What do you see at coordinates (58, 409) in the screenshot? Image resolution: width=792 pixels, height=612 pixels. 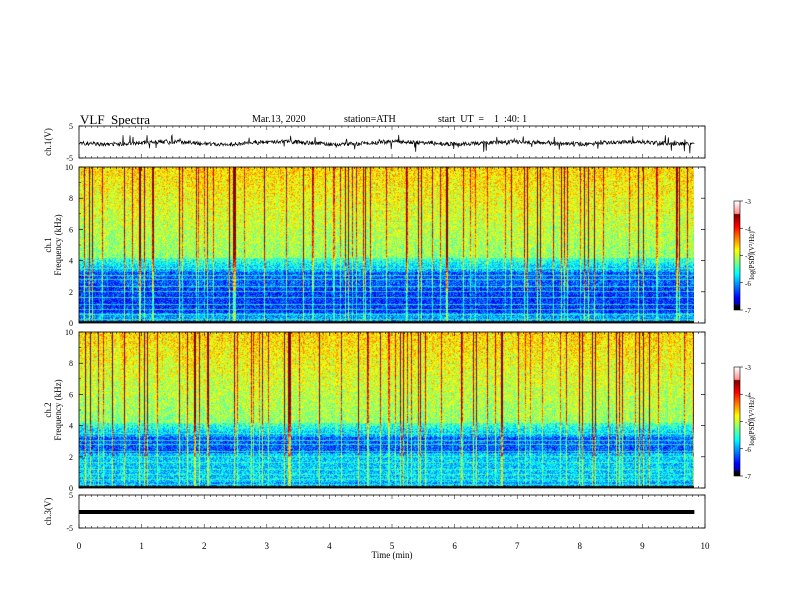 I see `ch2-spectrogram-ylabel: Frequency (kHz)` at bounding box center [58, 409].